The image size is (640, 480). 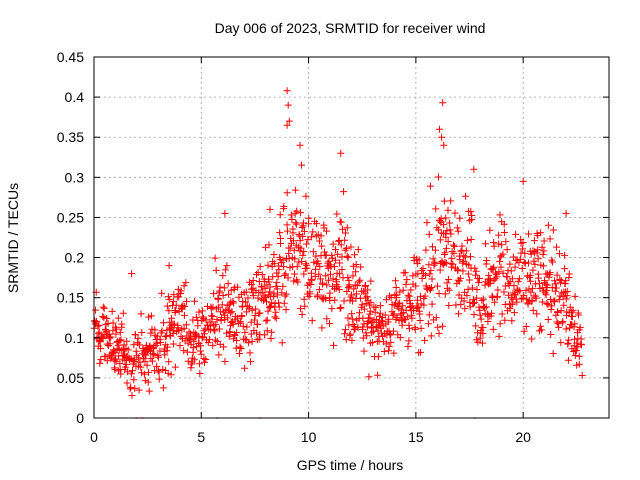 What do you see at coordinates (442, 137) in the screenshot?
I see `data-point-peak` at bounding box center [442, 137].